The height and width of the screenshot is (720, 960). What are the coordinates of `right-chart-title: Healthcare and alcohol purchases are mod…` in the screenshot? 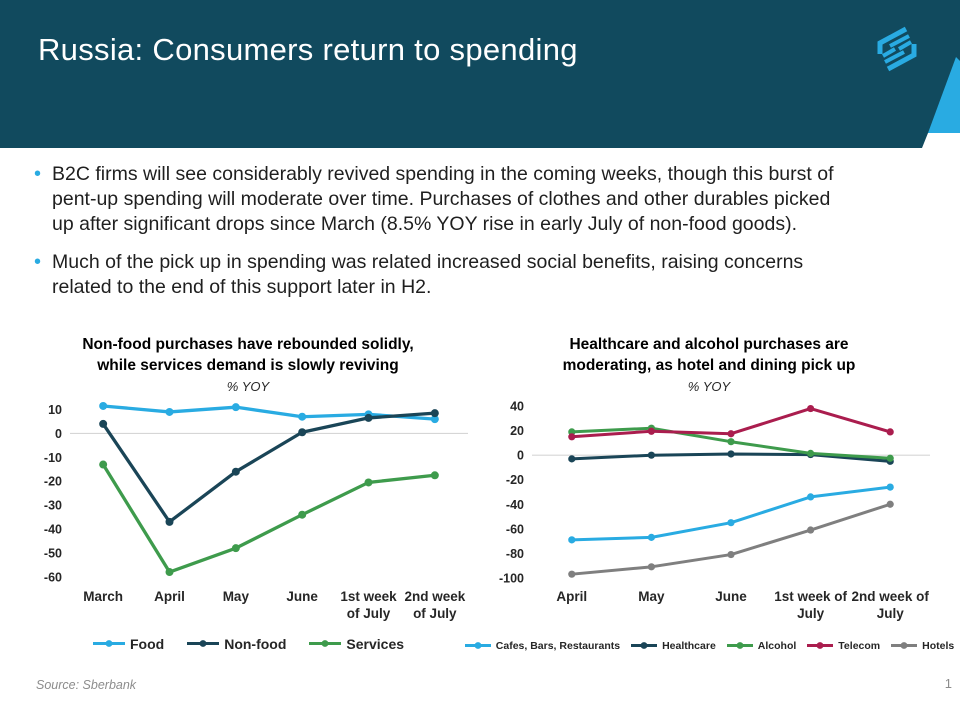 It's located at (709, 355).